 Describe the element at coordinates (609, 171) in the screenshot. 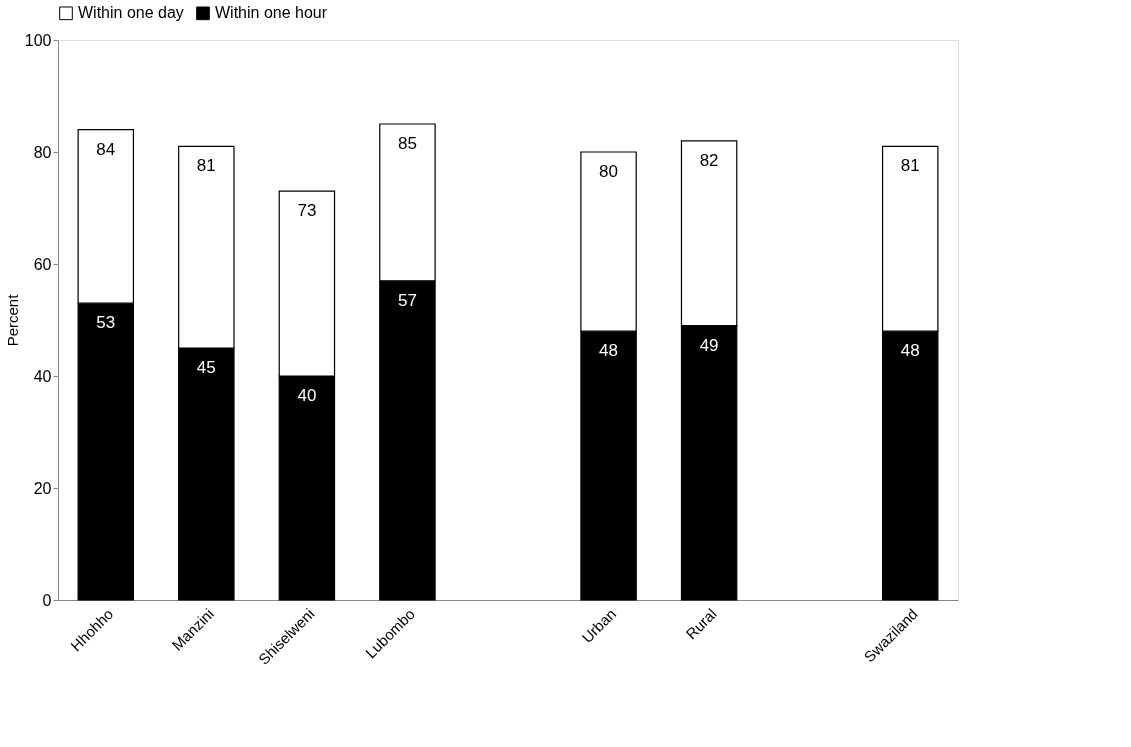

I see `total-label: 80` at that location.